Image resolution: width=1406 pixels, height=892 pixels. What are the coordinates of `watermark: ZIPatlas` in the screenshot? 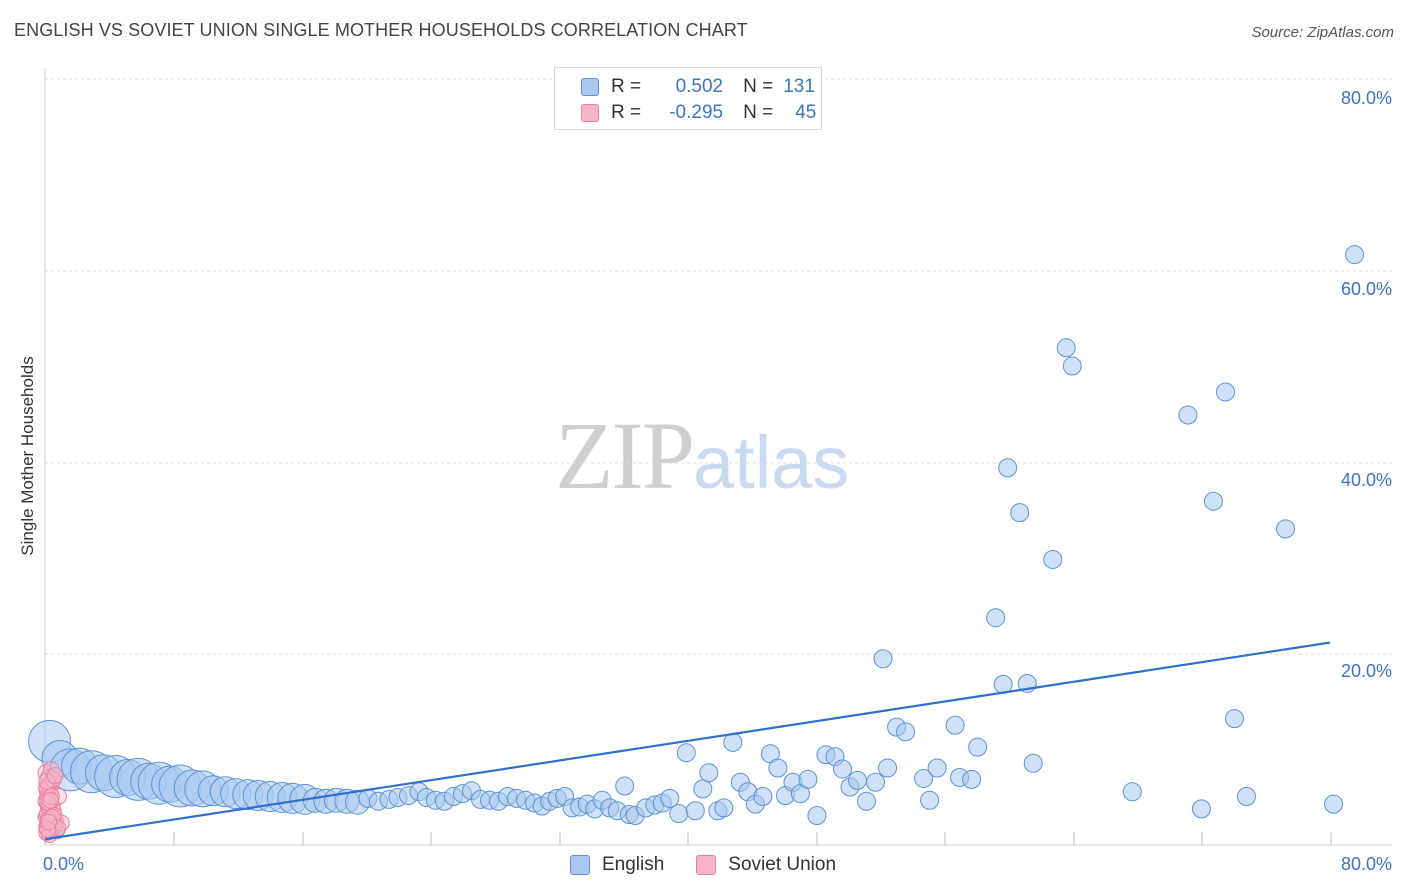 It's located at (702, 455).